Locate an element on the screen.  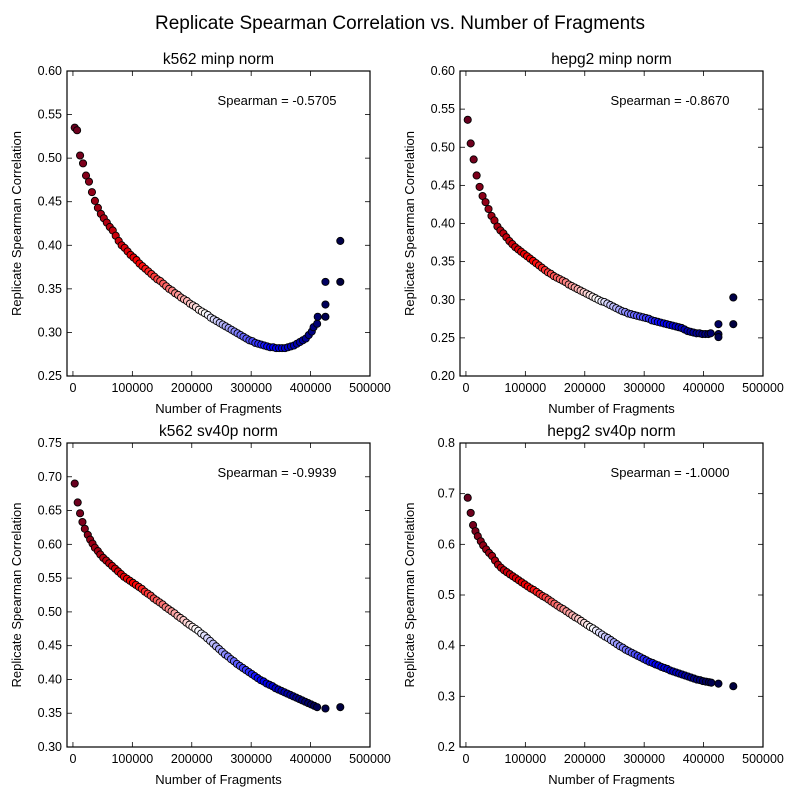
y-tick-label: 0.2 is located at coordinates (446, 747).